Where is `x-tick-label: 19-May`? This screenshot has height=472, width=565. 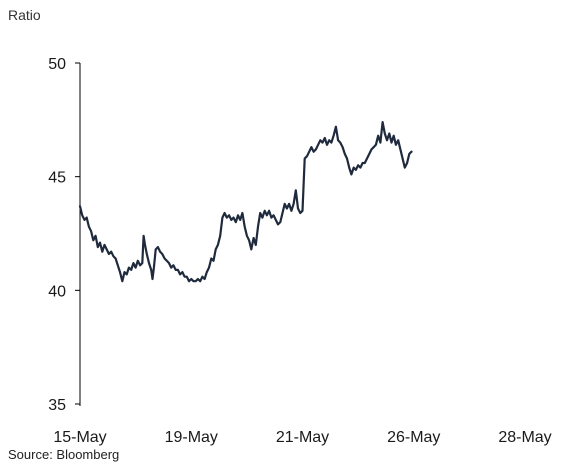
x-tick-label: 19-May is located at coordinates (191, 437).